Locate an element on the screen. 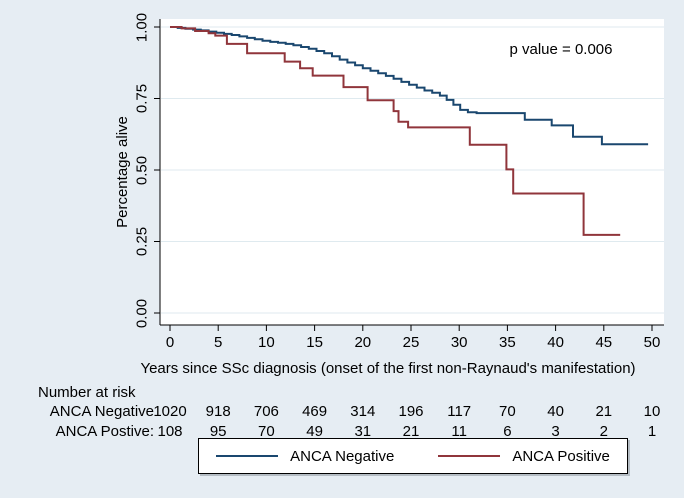 Image resolution: width=684 pixels, height=498 pixels. legend-label: ANCA Negative is located at coordinates (342, 456).